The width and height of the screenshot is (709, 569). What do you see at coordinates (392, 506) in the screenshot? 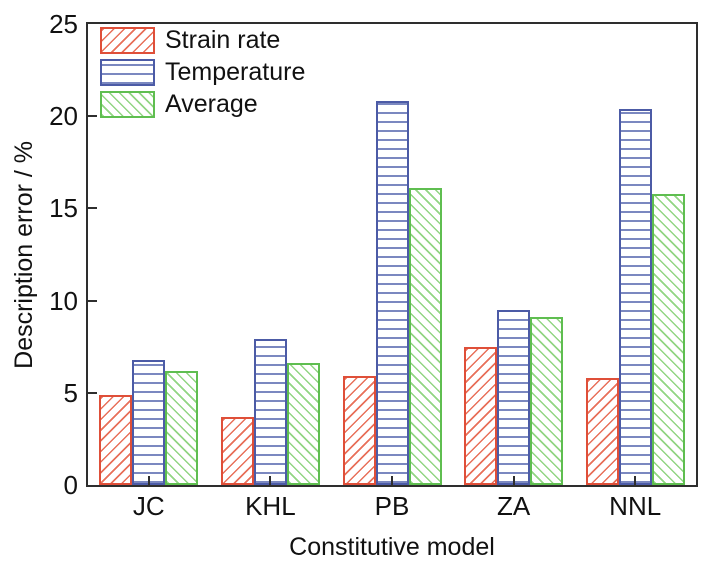
I see `x-tick-label-pb: PB` at bounding box center [392, 506].